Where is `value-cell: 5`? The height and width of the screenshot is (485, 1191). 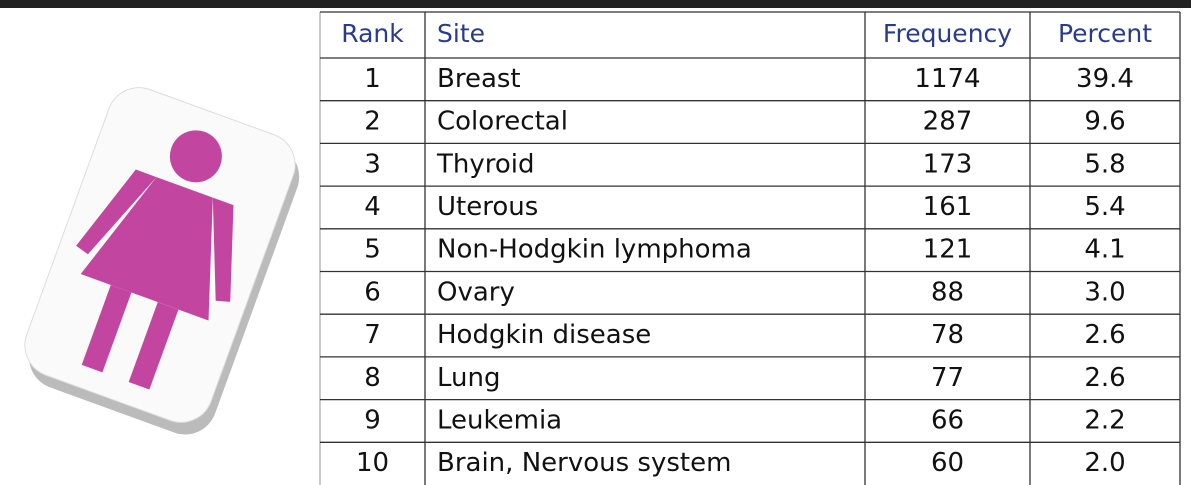 value-cell: 5 is located at coordinates (372, 250).